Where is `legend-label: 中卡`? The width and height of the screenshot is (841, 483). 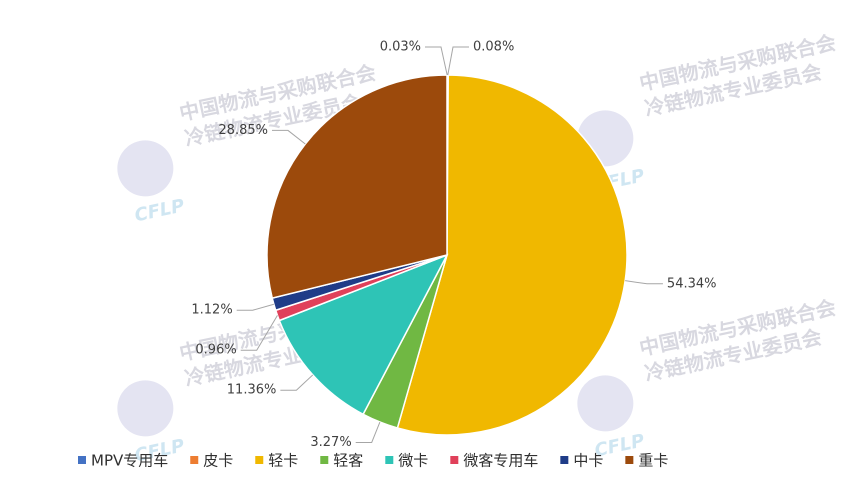
legend-label: 中卡 is located at coordinates (588, 461).